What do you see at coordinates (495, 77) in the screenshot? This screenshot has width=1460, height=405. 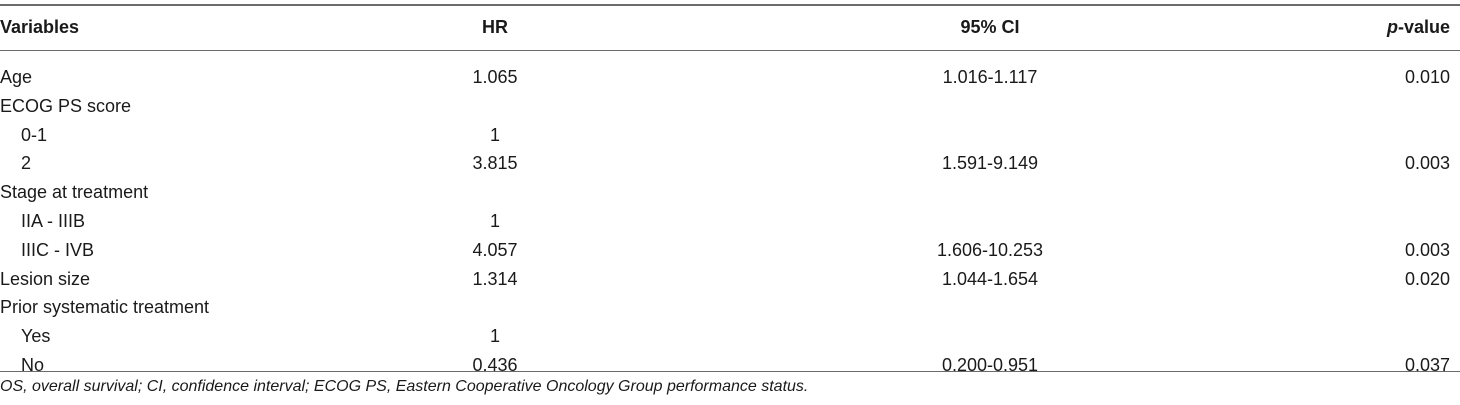 I see `cell-hr: 1.065` at bounding box center [495, 77].